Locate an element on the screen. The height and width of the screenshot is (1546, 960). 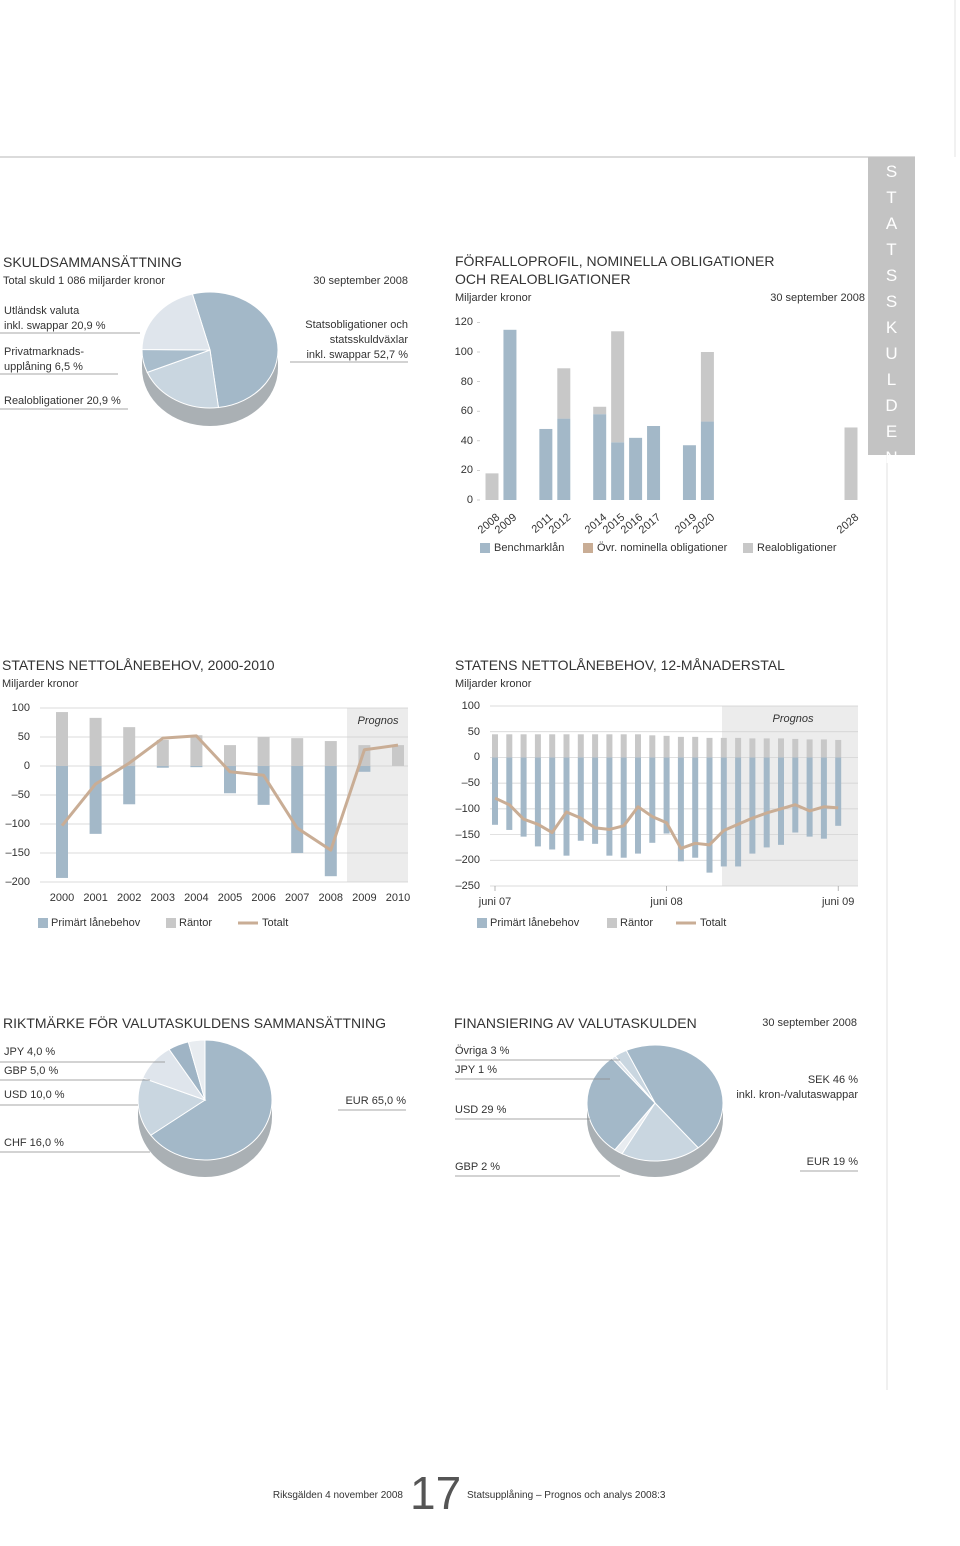
slice-name: SEK is located at coordinates (818, 1080).